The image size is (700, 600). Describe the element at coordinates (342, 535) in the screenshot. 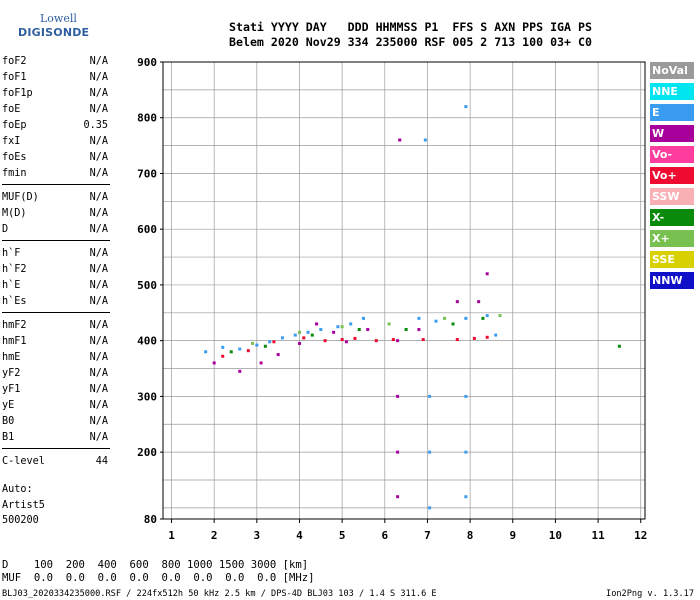

I see `x-tick-label: 5` at that location.